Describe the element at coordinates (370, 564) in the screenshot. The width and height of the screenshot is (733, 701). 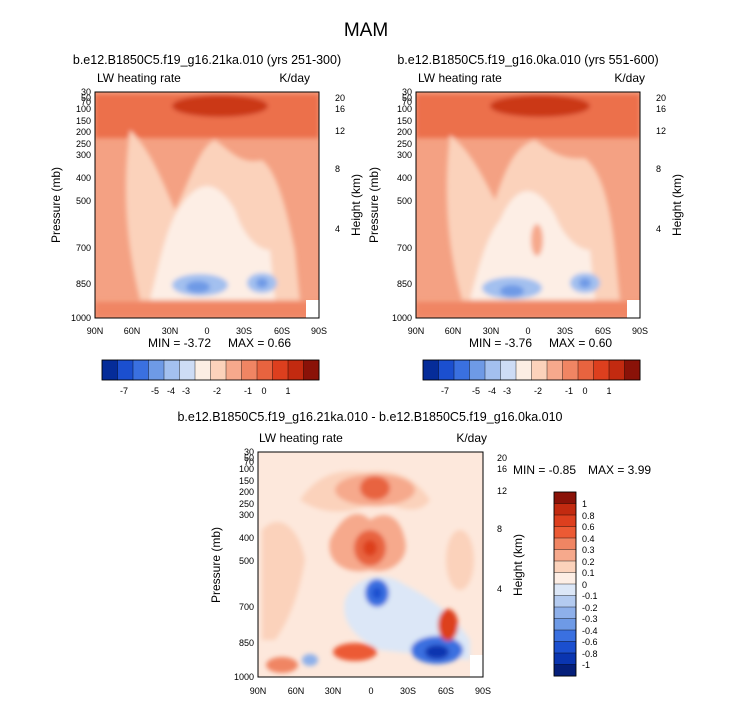
I see `panel-3-frame` at that location.